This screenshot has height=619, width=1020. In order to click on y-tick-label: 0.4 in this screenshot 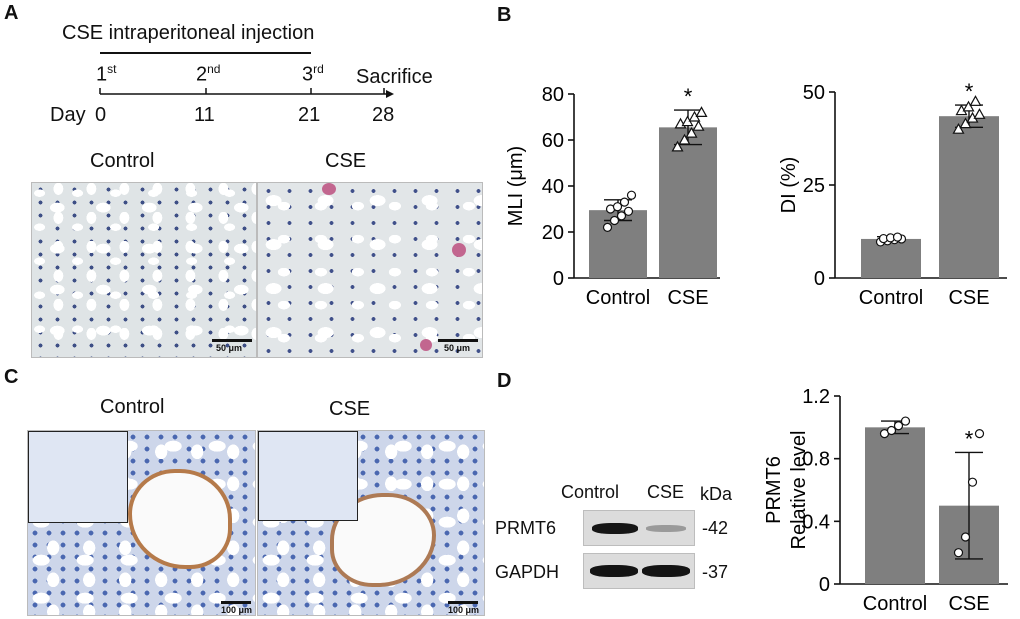, I will do `click(816, 522)`.